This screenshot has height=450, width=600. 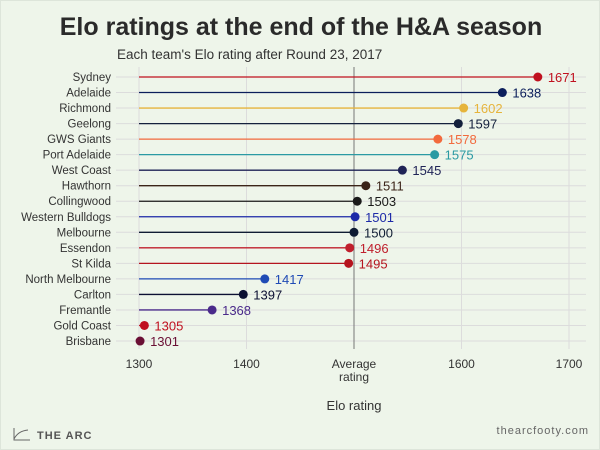 I want to click on team-label: Richmond, so click(x=85, y=109).